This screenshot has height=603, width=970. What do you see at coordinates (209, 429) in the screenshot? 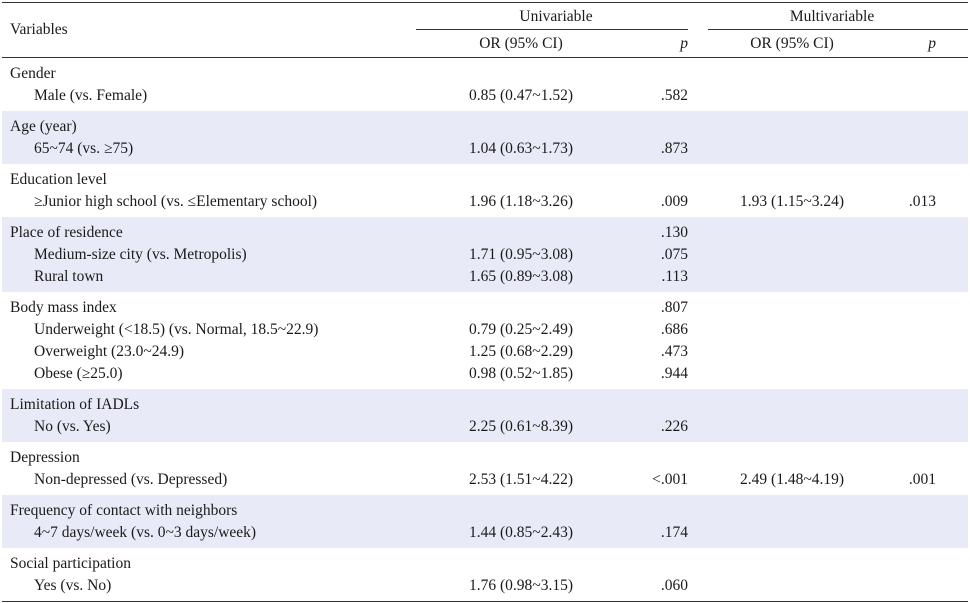
I see `row-label: No (vs. Yes)` at bounding box center [209, 429].